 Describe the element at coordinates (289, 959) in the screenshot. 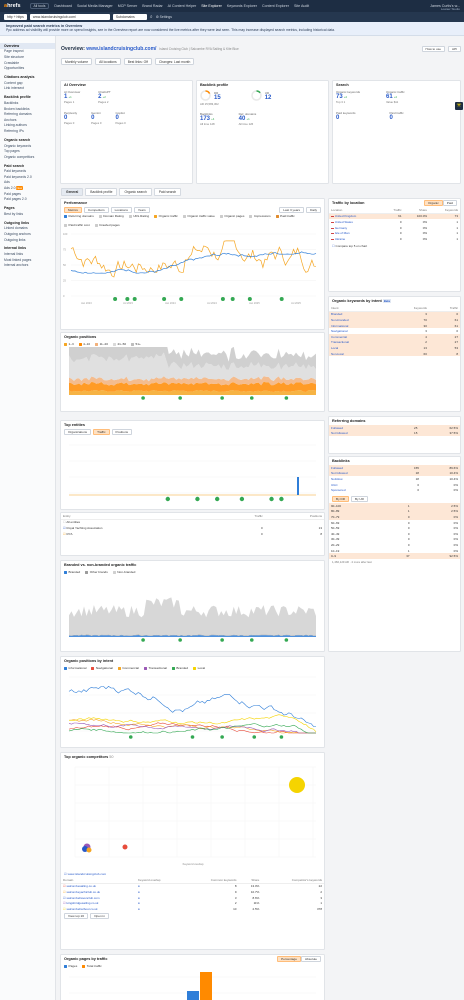

I see `percentage-toggle: Percentage` at that location.